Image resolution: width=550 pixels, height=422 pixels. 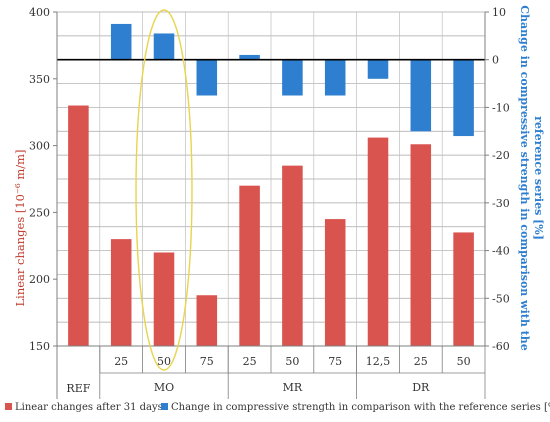 What do you see at coordinates (501, 346) in the screenshot?
I see `y-tick-label-right: -60` at bounding box center [501, 346].